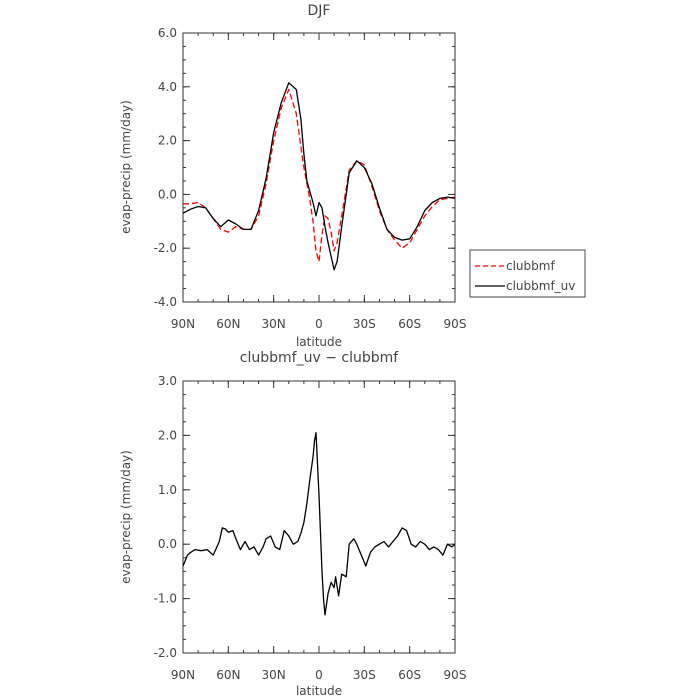  I want to click on series-line-difference, so click(319, 524).